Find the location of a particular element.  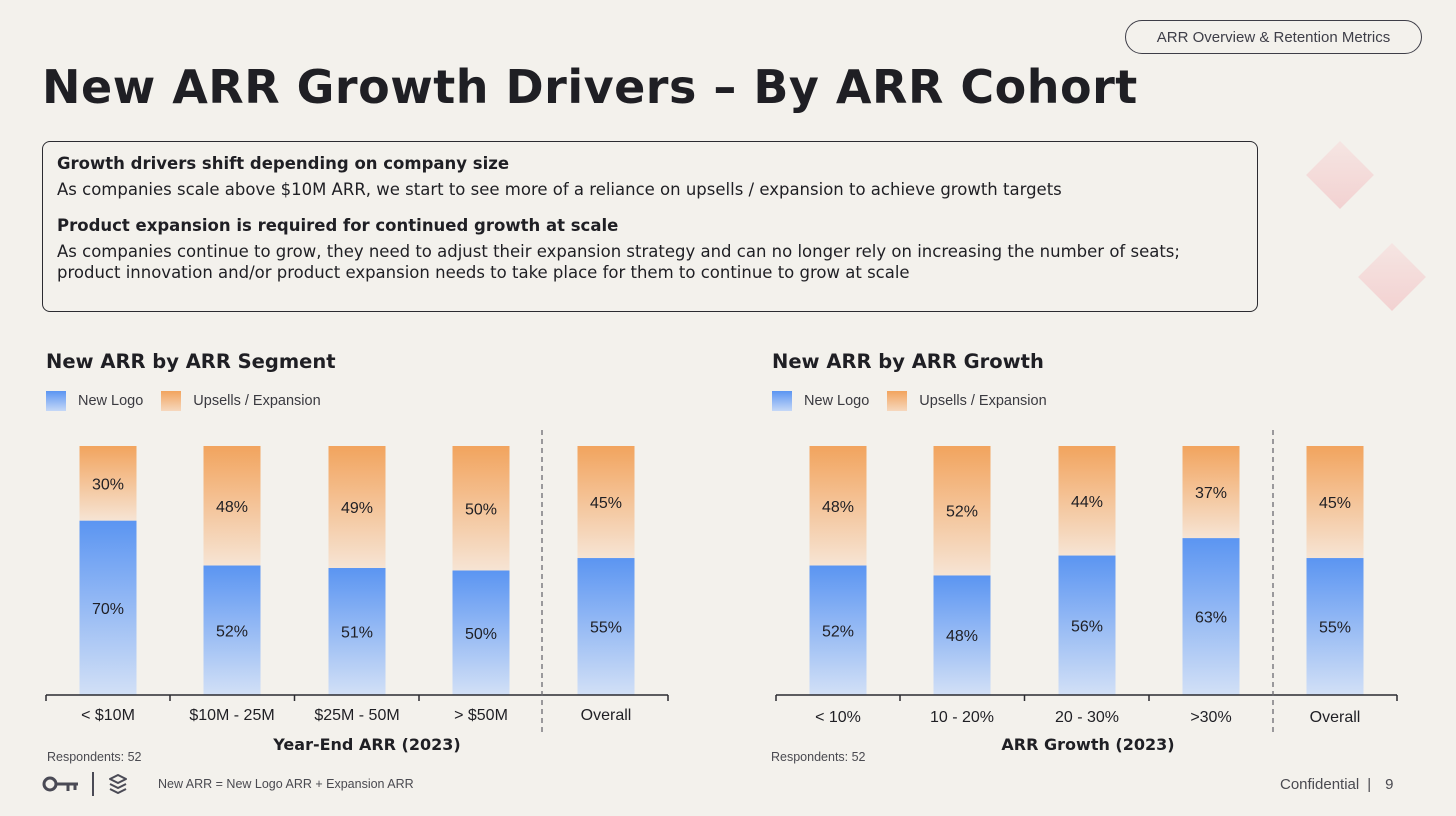

page-number: 9 is located at coordinates (1389, 784).